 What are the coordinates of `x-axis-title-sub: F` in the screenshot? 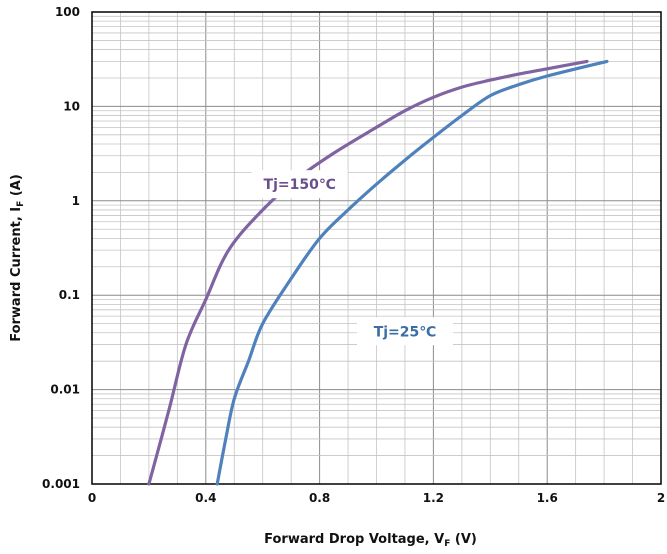 It's located at (447, 544).